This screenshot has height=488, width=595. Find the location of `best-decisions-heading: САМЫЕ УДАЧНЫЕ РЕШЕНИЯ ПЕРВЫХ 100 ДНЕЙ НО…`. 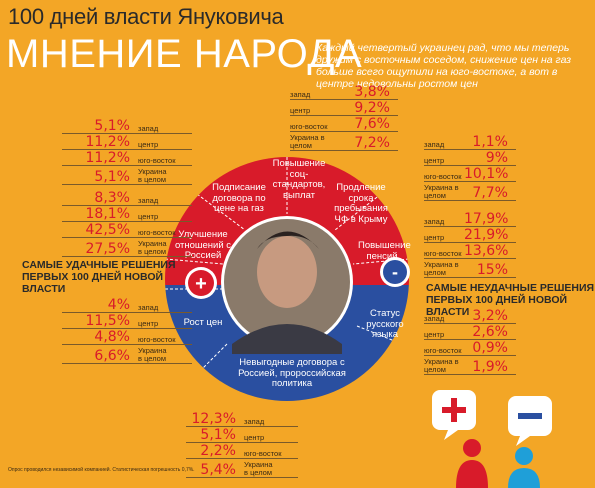

best-decisions-heading: САМЫЕ УДАЧНЫЕ РЕШЕНИЯ ПЕРВЫХ 100 ДНЕЙ НО… is located at coordinates (99, 277).